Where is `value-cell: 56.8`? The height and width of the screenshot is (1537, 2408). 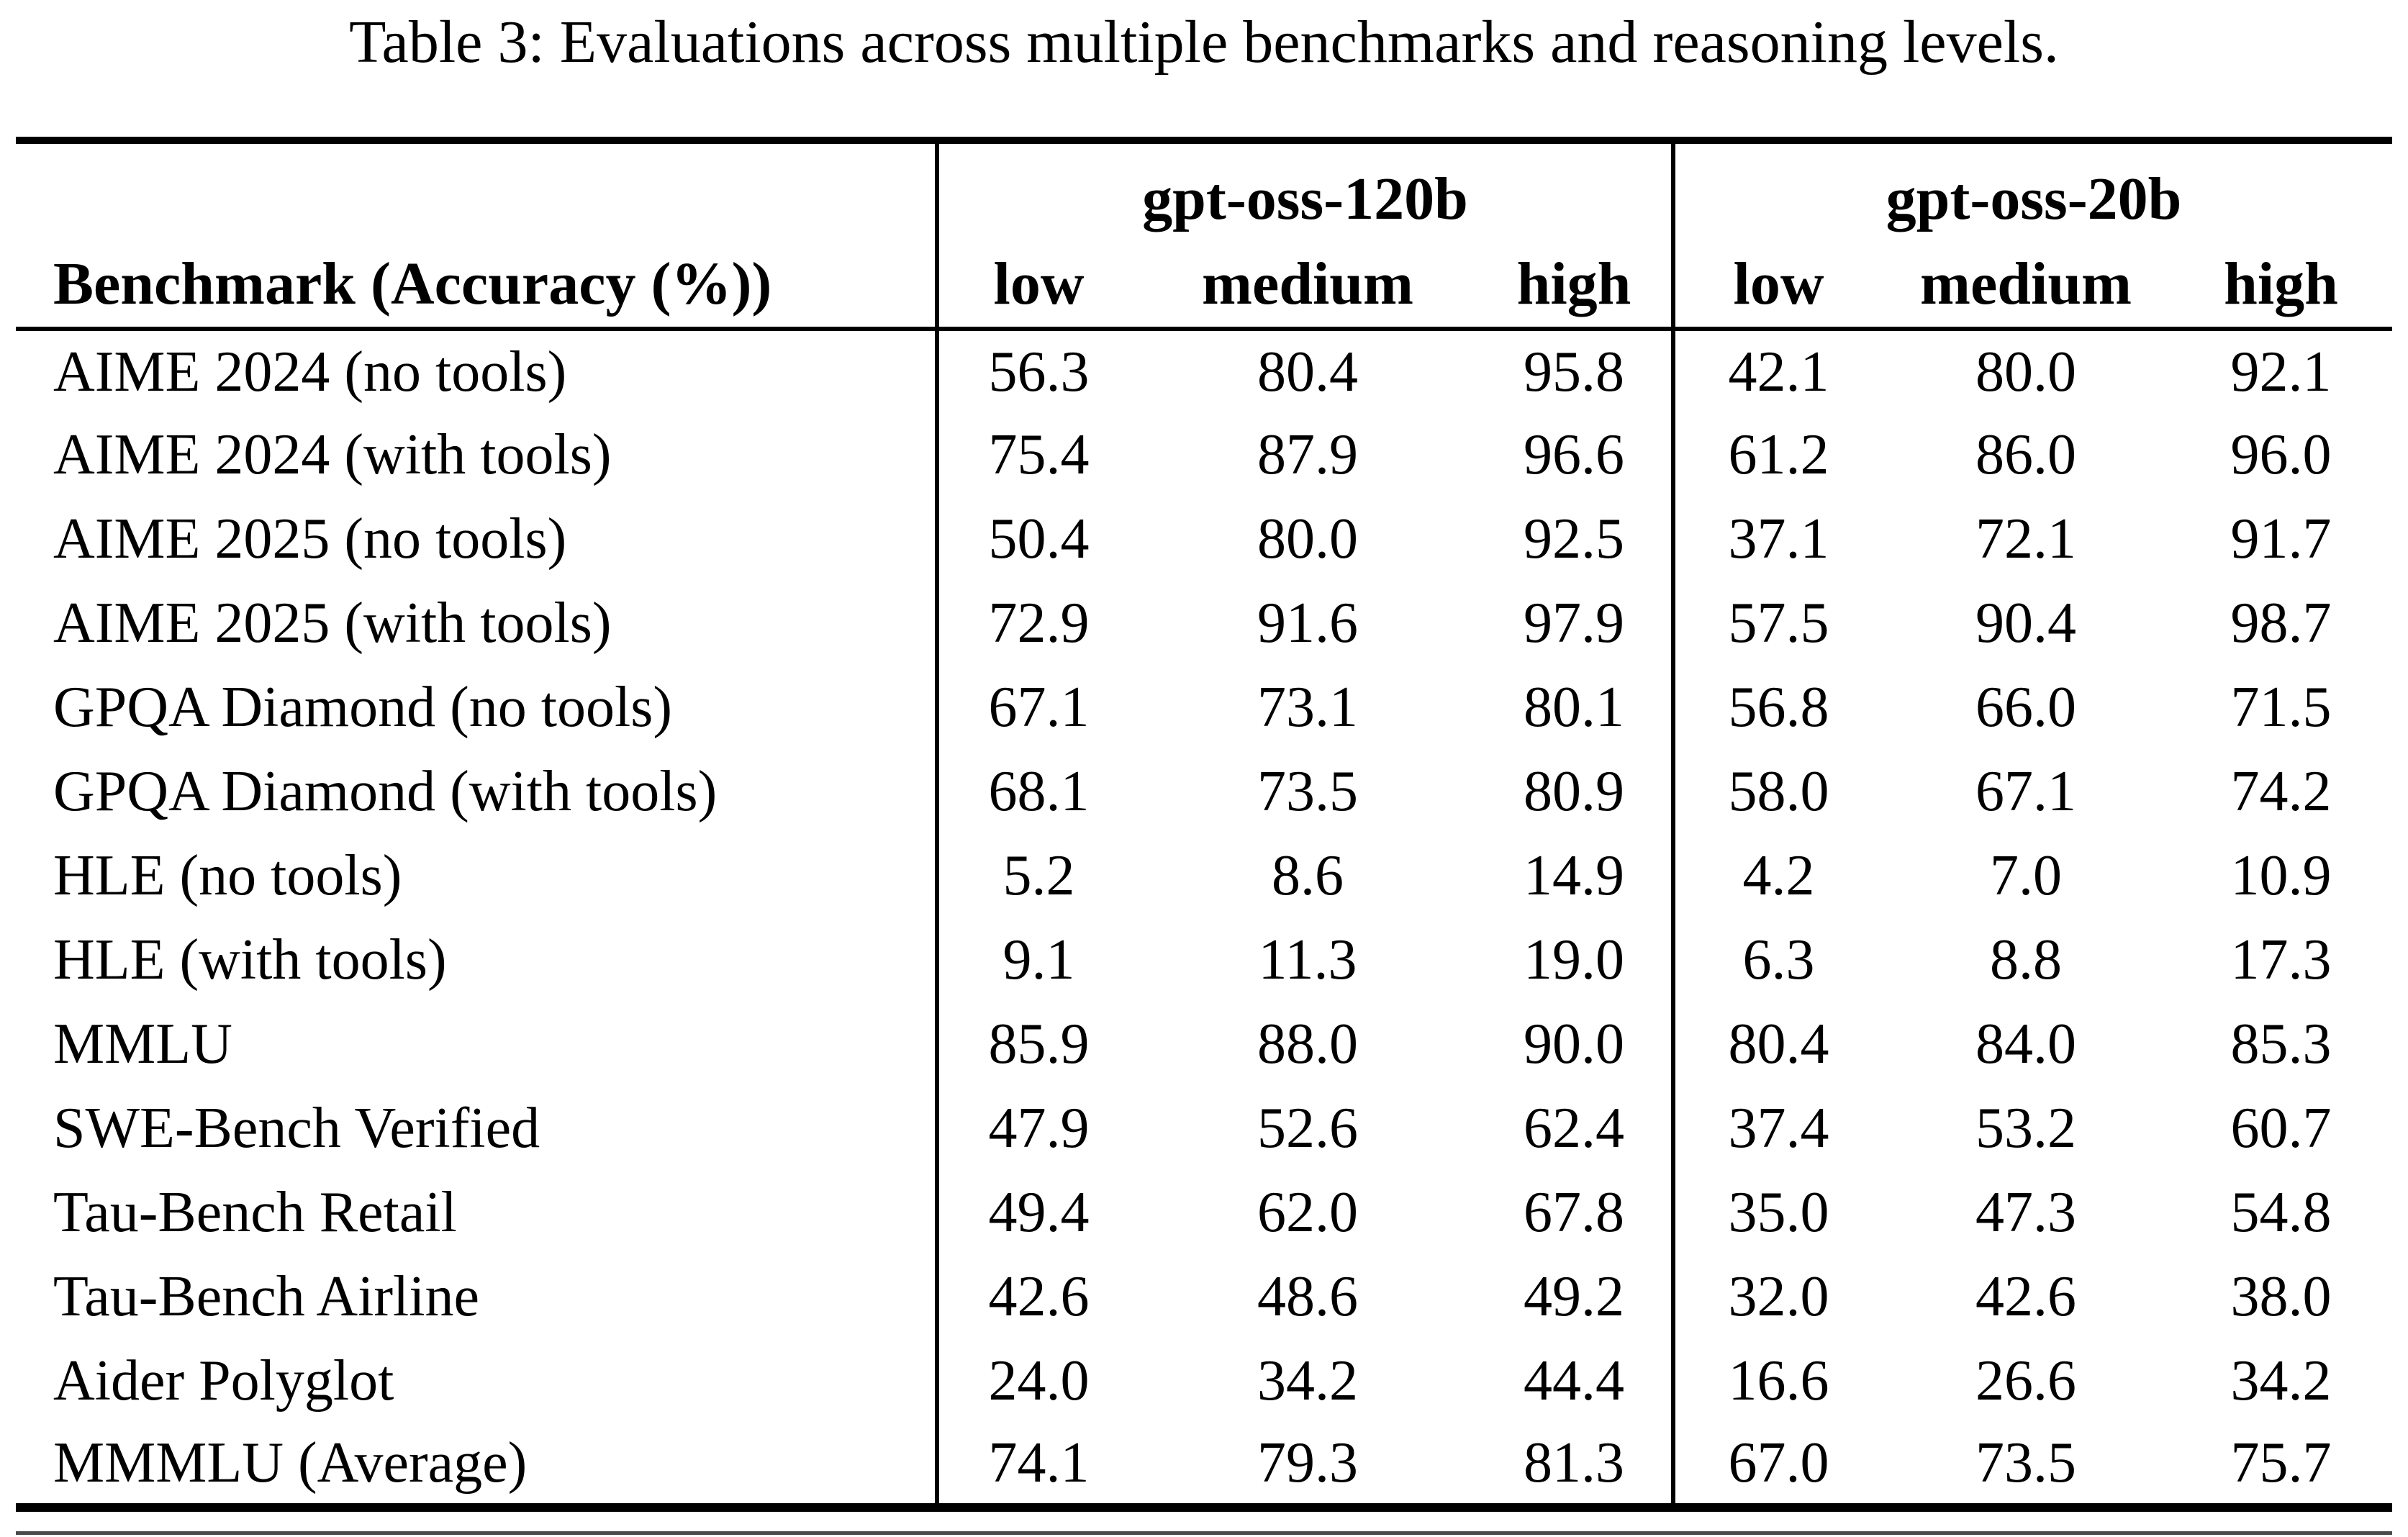
value-cell: 56.8 is located at coordinates (1777, 708).